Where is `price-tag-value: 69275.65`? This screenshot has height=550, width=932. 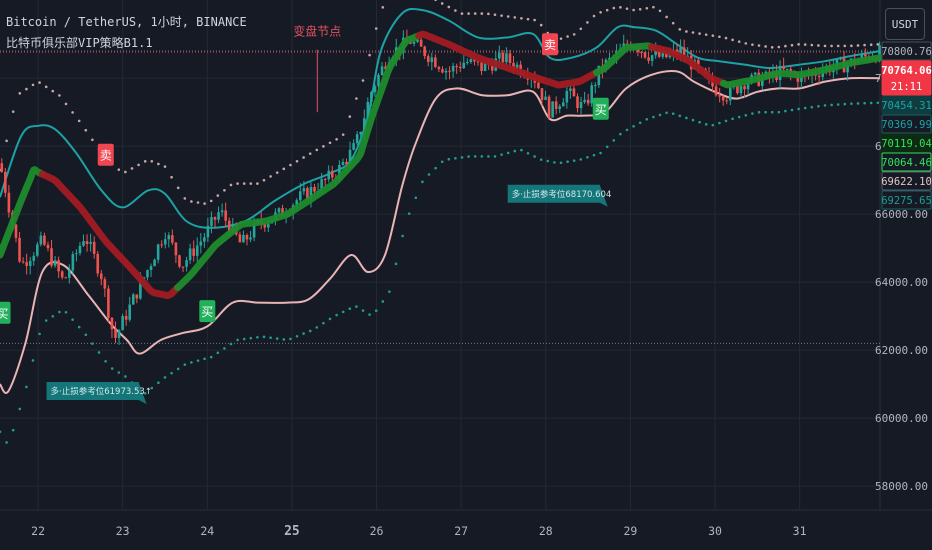
price-tag-value: 69275.65 is located at coordinates (906, 201).